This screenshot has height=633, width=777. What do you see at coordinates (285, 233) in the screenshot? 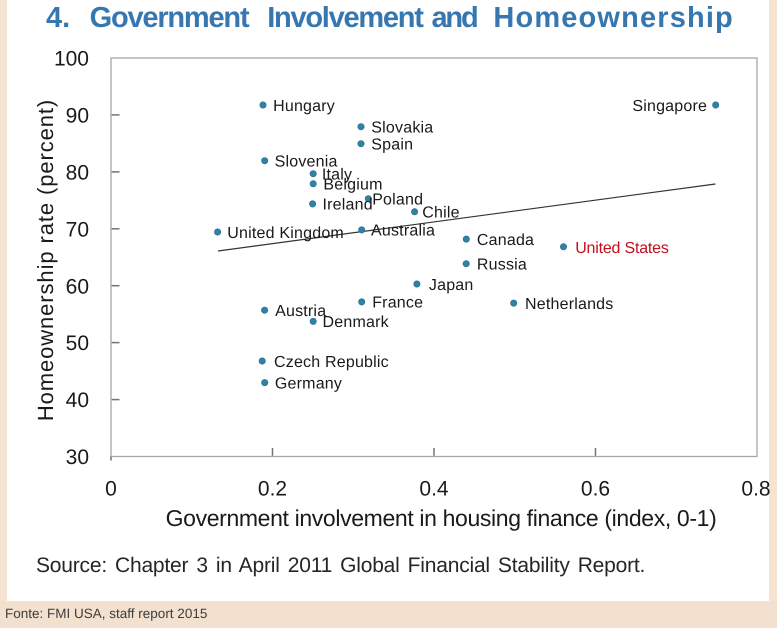
I see `svg-text: United Kingdom` at bounding box center [285, 233].